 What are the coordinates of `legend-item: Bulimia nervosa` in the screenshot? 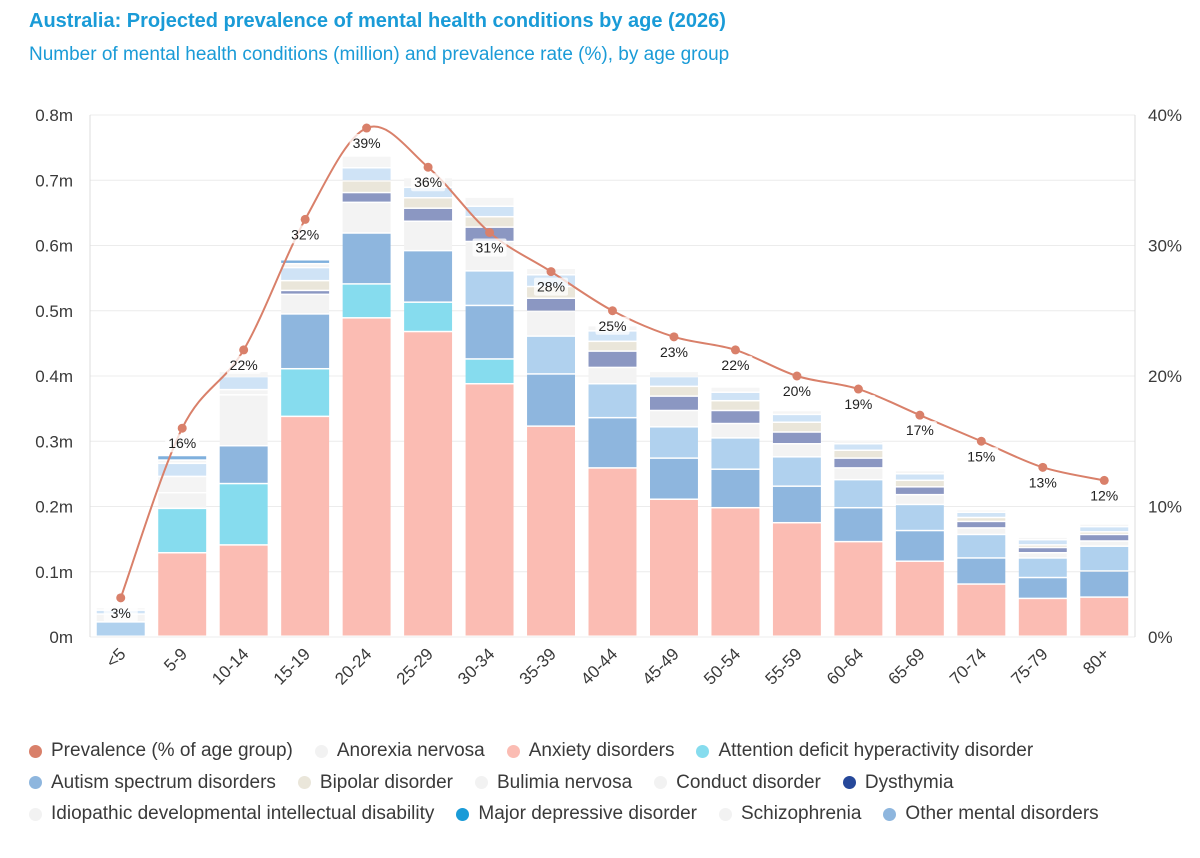 It's located at (553, 783).